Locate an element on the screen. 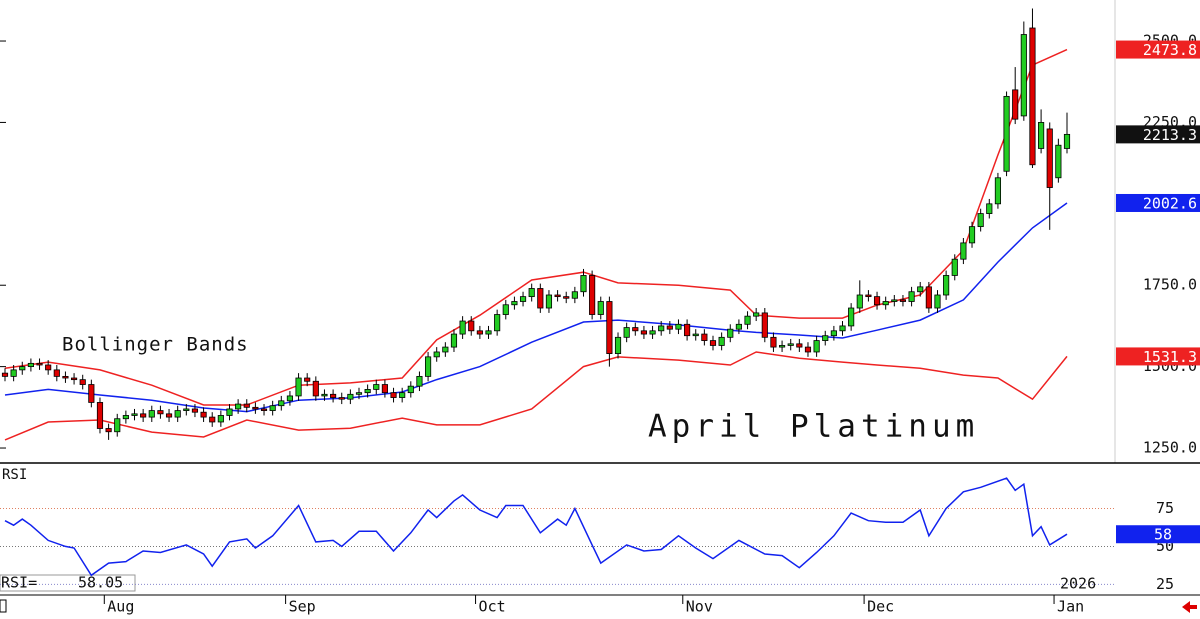 Image resolution: width=1200 pixels, height=619 pixels. y-tick-label: 1750.0 is located at coordinates (1170, 285).